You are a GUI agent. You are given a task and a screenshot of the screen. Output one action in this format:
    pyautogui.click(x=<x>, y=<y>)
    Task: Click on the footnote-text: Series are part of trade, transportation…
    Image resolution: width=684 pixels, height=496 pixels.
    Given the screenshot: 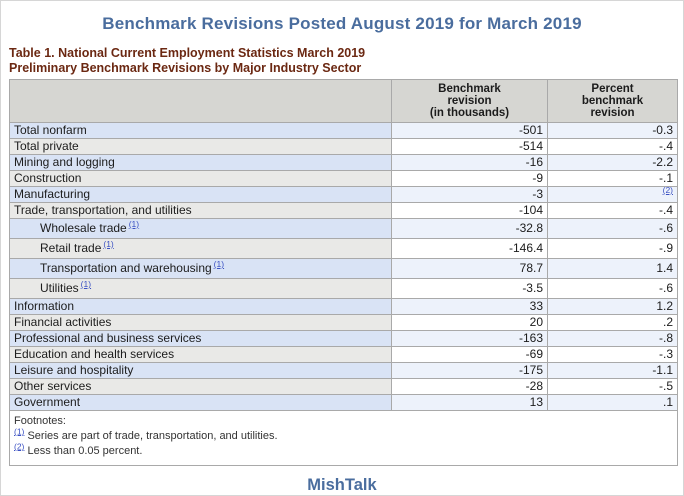 What is the action you would take?
    pyautogui.click(x=152, y=436)
    